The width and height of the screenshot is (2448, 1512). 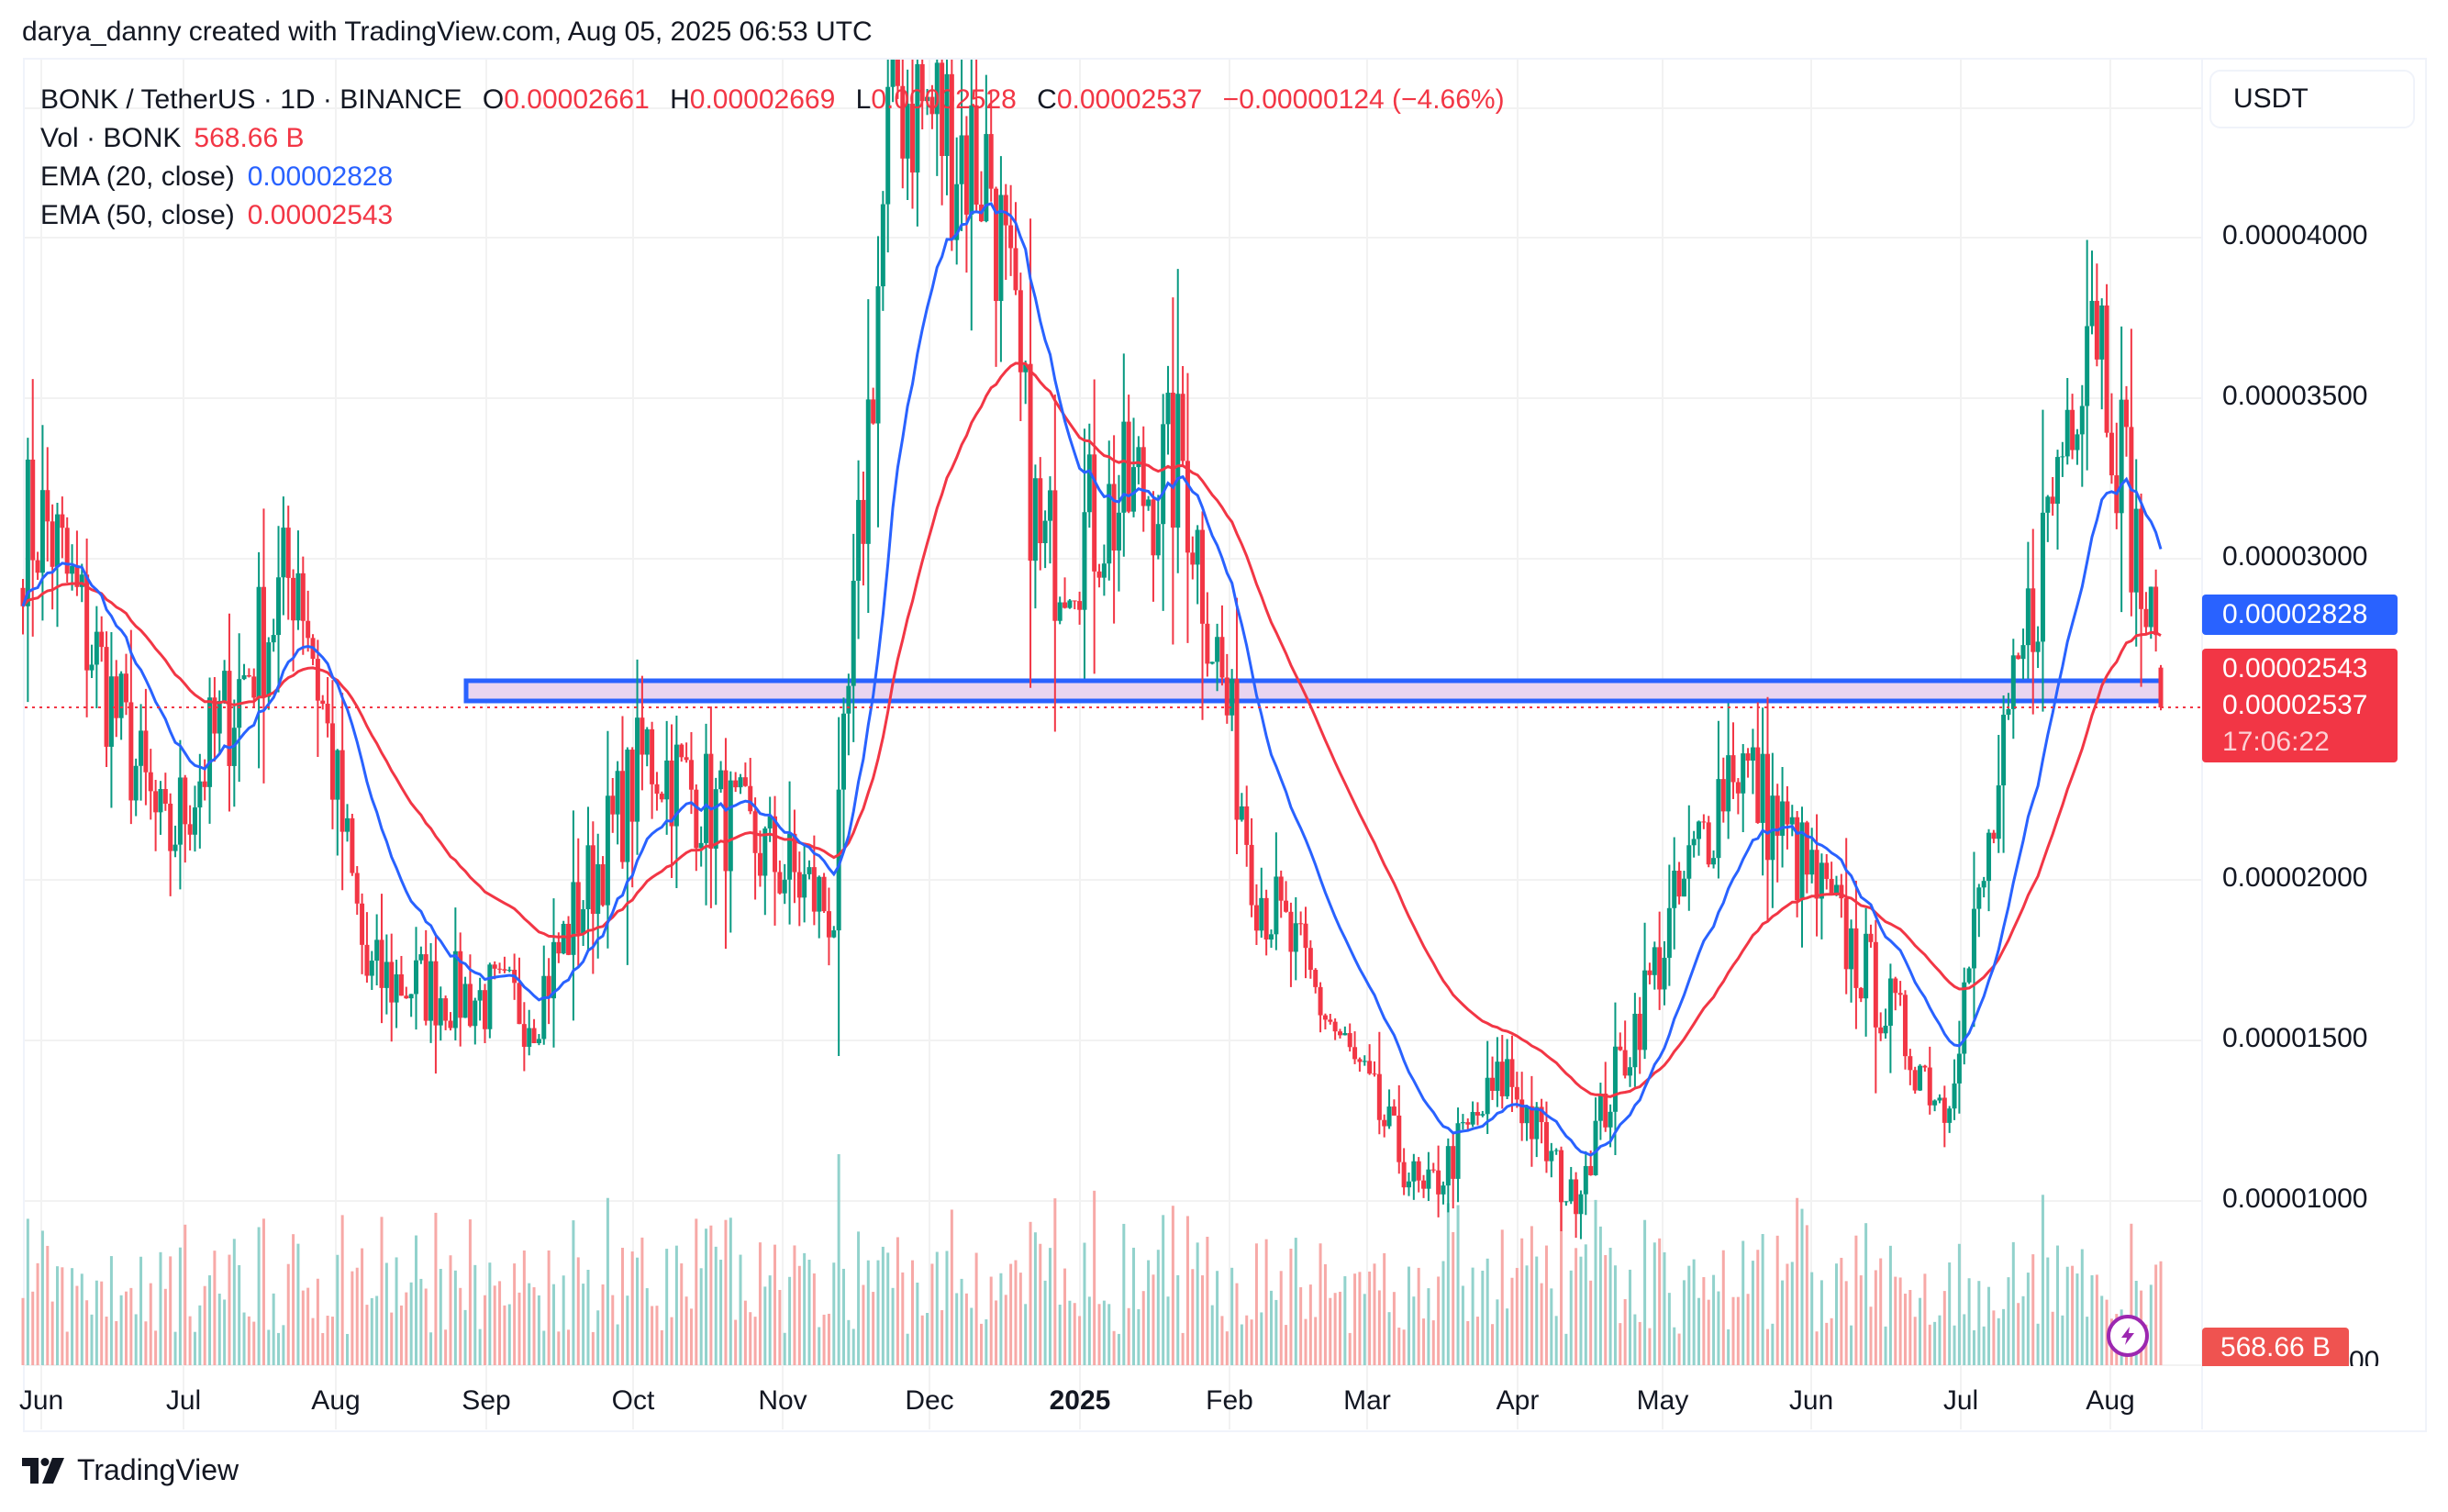 What do you see at coordinates (772, 139) in the screenshot?
I see `volume-row: Vol · BONK 568.66 B` at bounding box center [772, 139].